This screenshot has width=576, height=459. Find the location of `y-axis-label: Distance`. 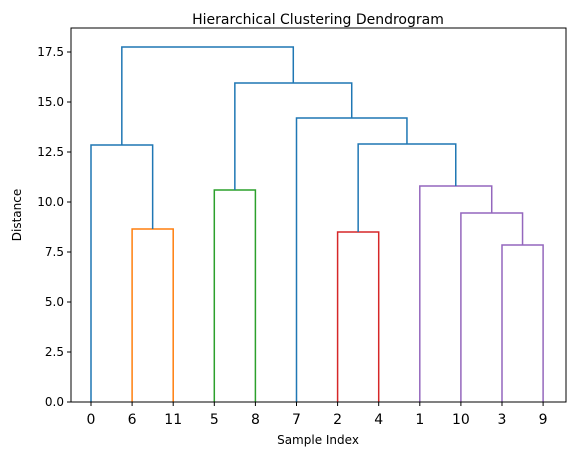

y-axis-label: Distance is located at coordinates (17, 215).